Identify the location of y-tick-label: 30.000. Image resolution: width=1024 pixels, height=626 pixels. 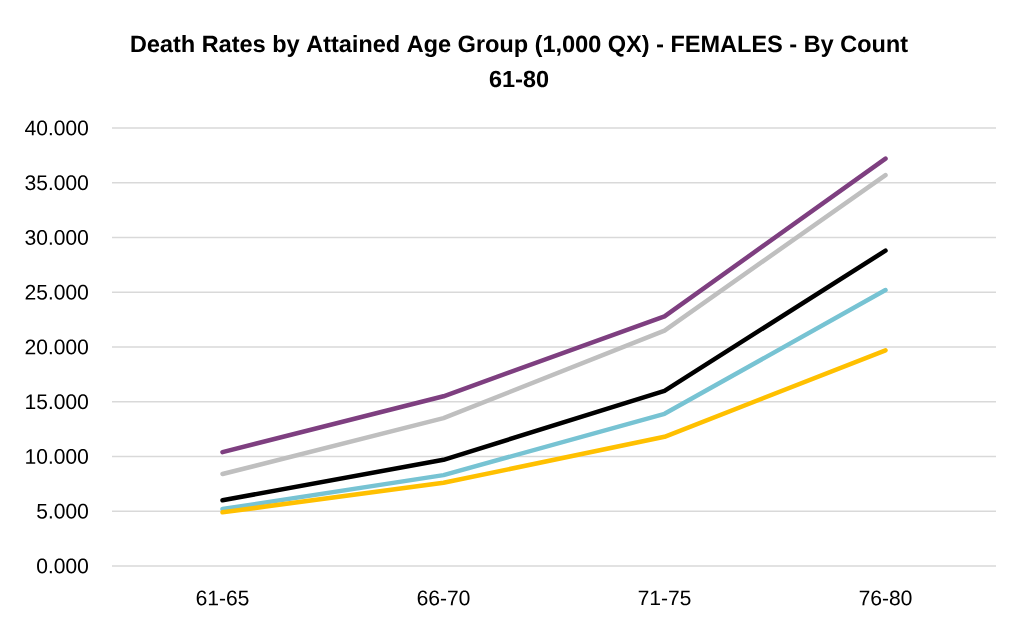
(56, 237).